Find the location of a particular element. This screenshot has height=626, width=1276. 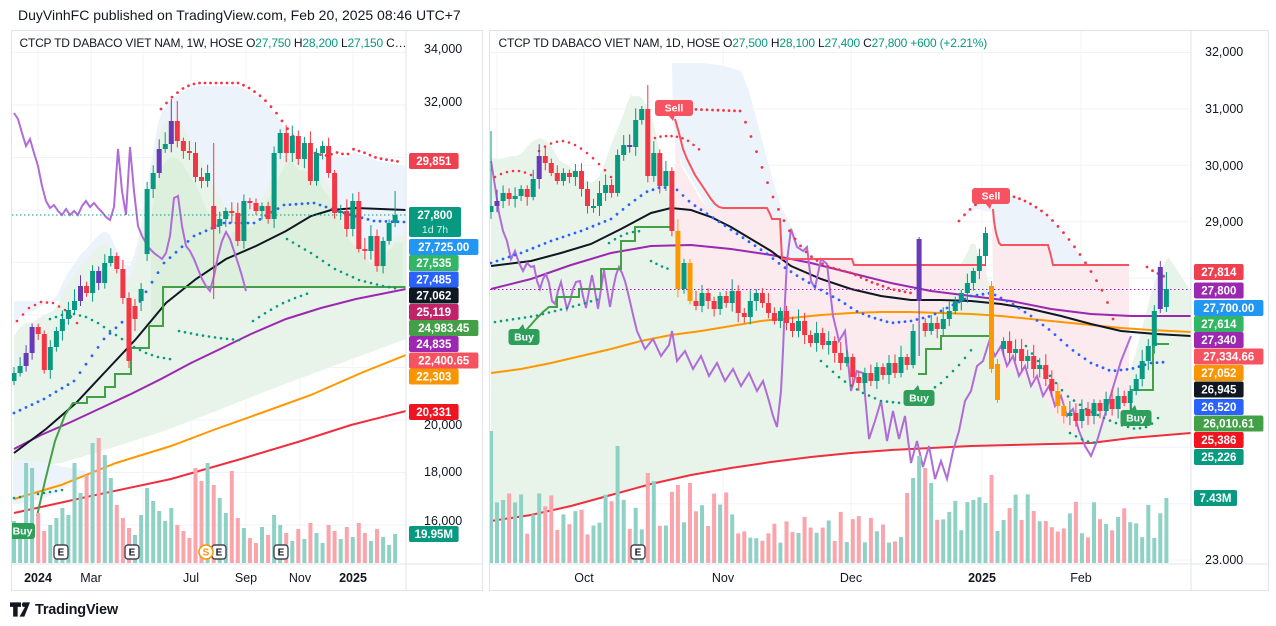

svg-text: 25,386 is located at coordinates (1218, 441).